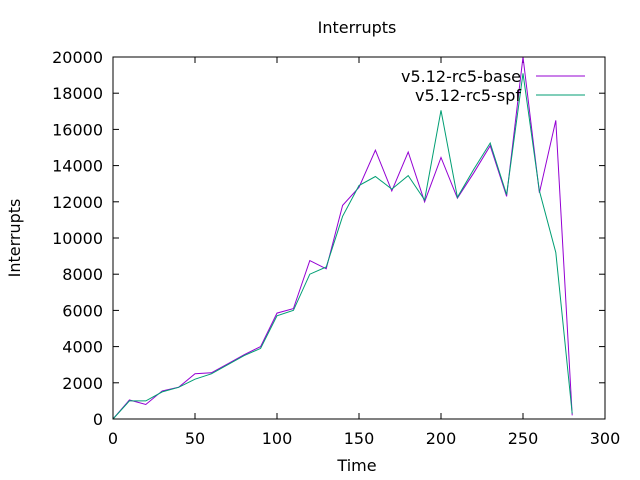 This screenshot has height=480, width=640. I want to click on legend-label-1: v5.12-rc5-spf, so click(468, 95).